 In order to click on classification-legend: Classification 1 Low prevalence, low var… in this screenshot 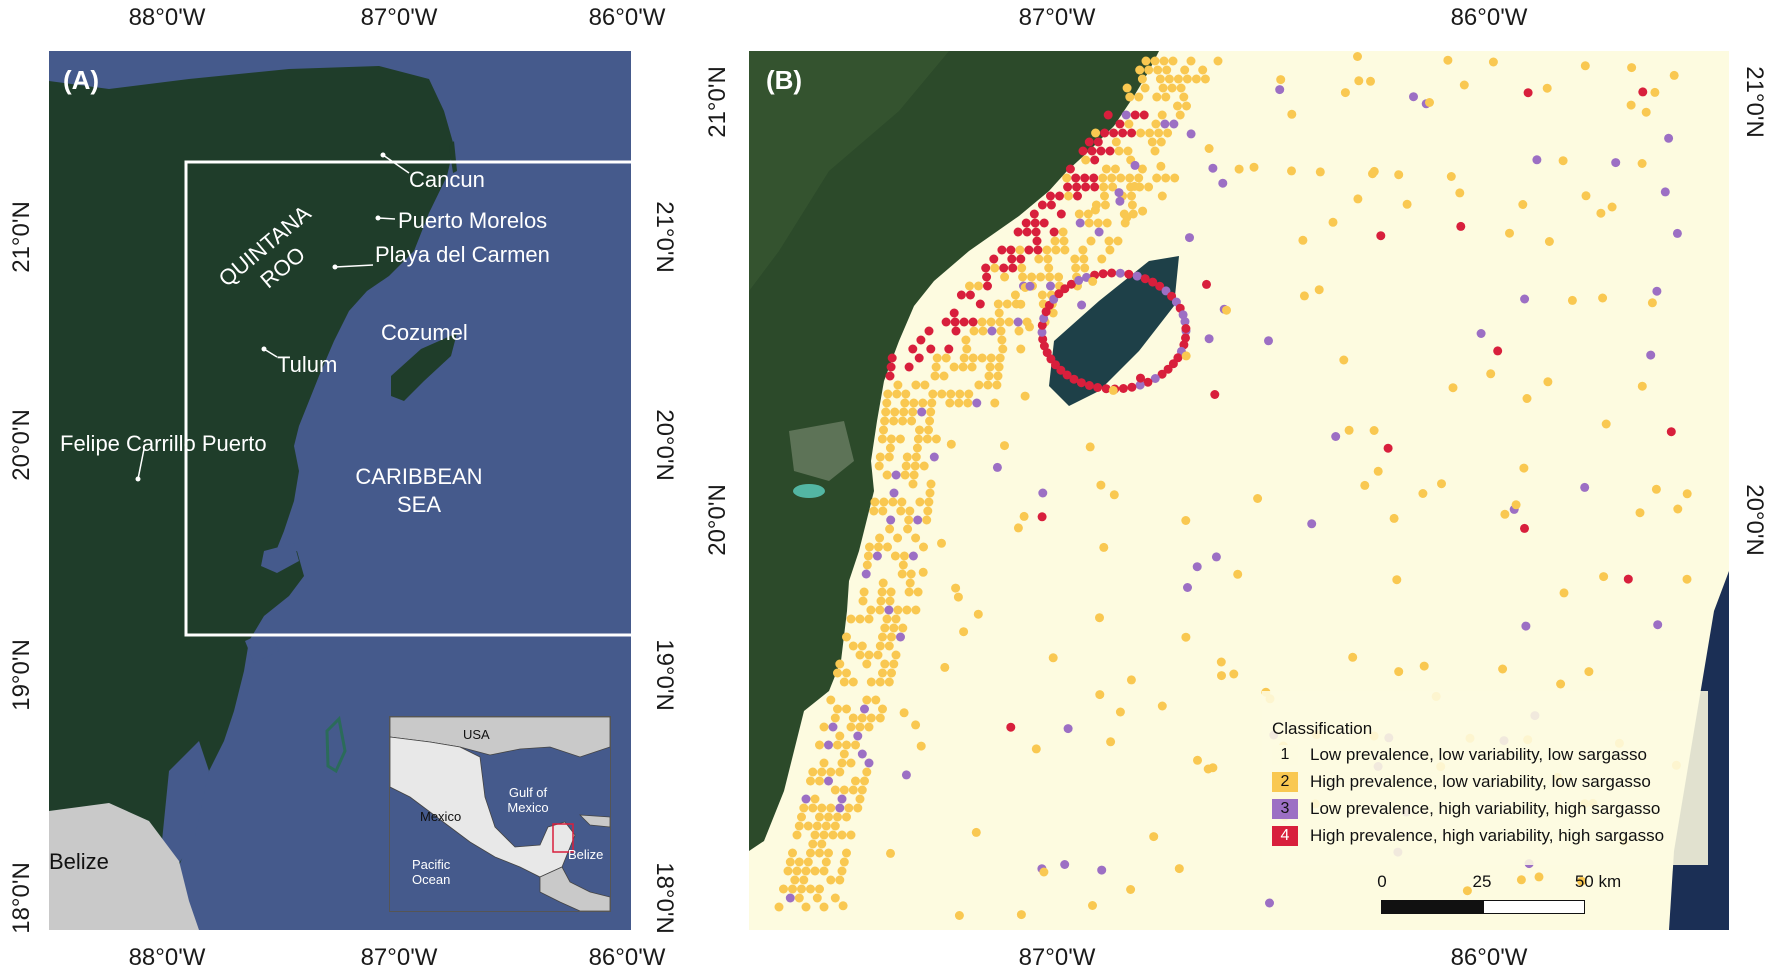, I will do `click(1485, 778)`.